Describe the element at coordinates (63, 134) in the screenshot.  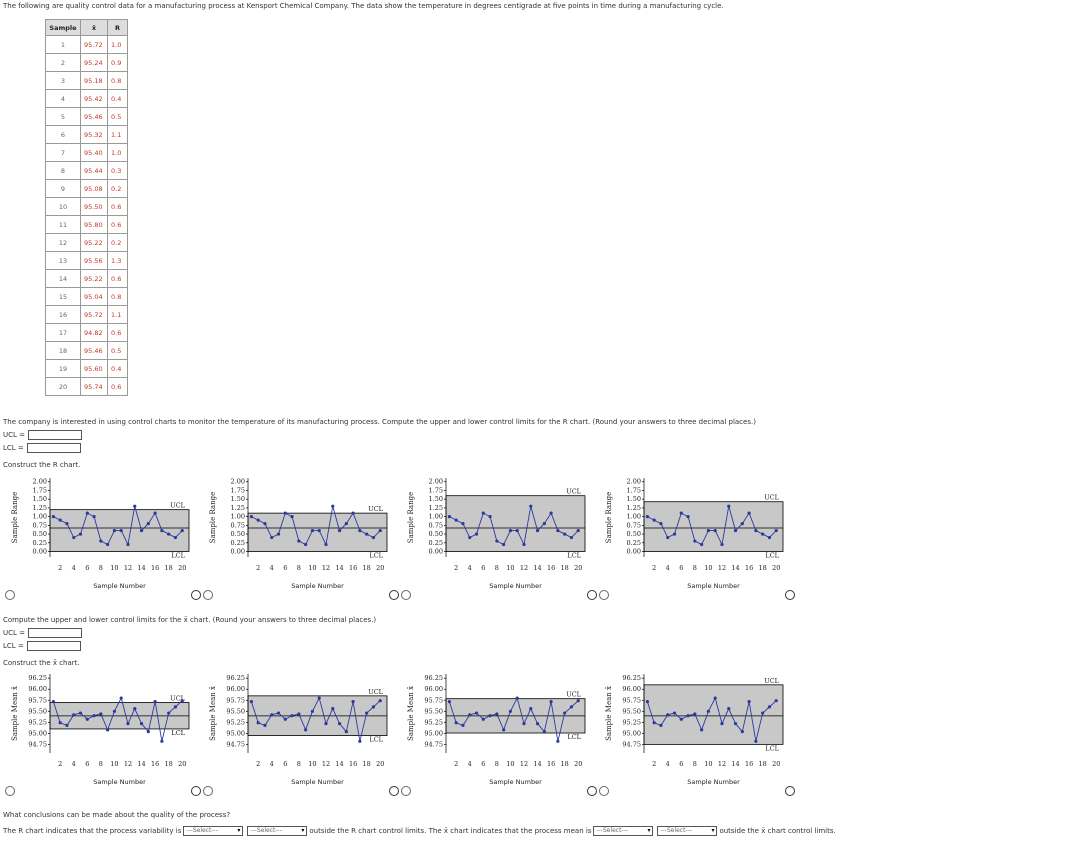
I see `cell: 6` at that location.